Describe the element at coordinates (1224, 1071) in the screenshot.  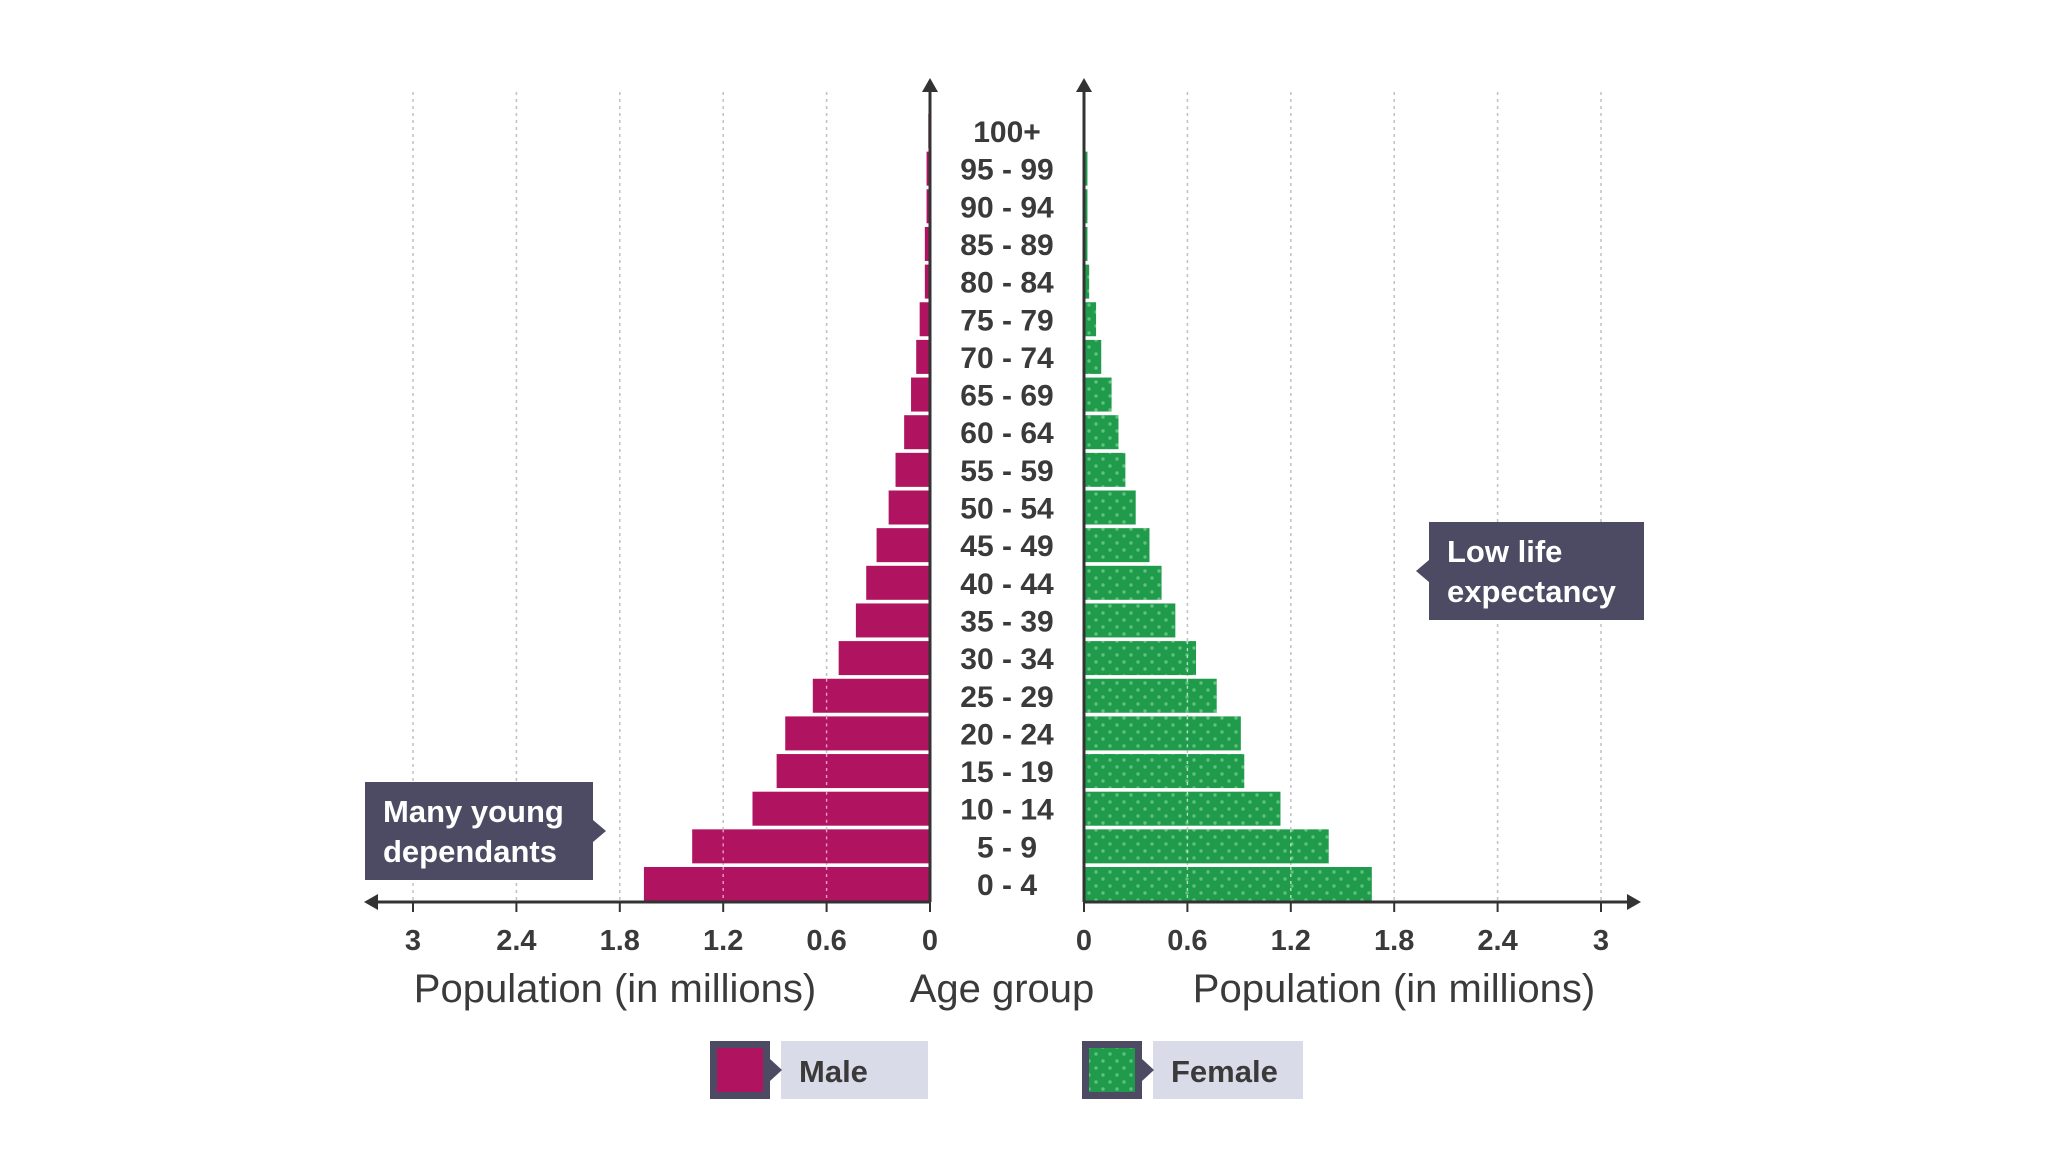
I see `legend-female-label: Female` at that location.